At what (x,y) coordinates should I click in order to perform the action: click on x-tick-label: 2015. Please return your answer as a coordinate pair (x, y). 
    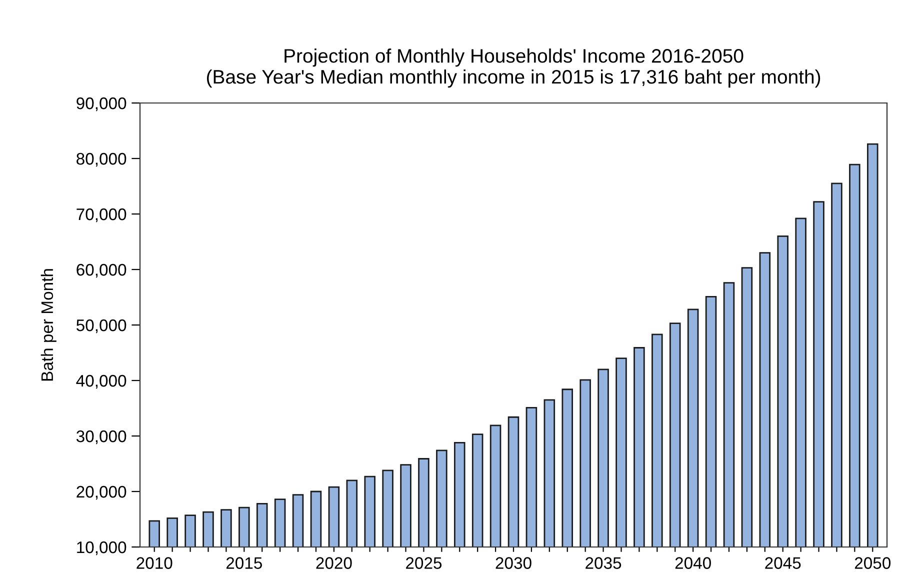
    Looking at the image, I should click on (244, 563).